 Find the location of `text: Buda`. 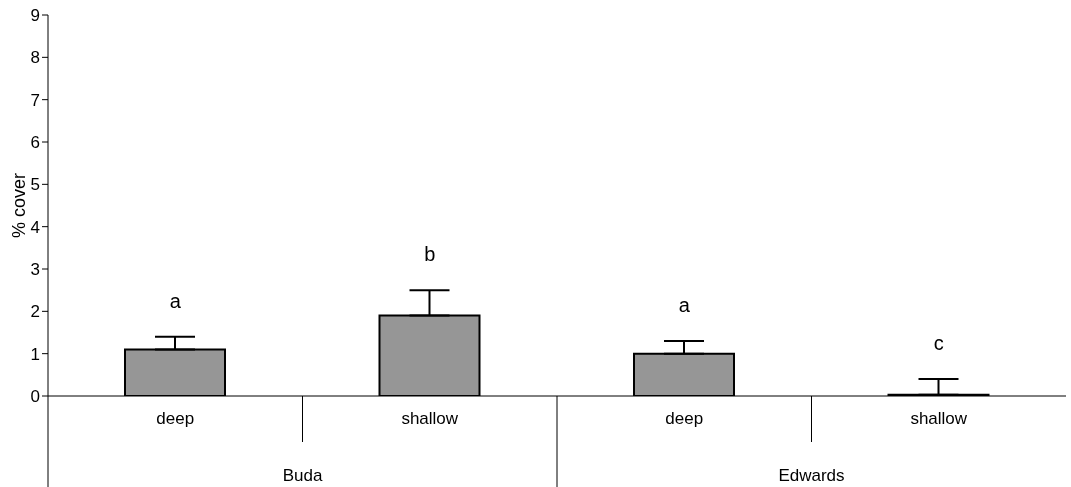

text: Buda is located at coordinates (302, 475).